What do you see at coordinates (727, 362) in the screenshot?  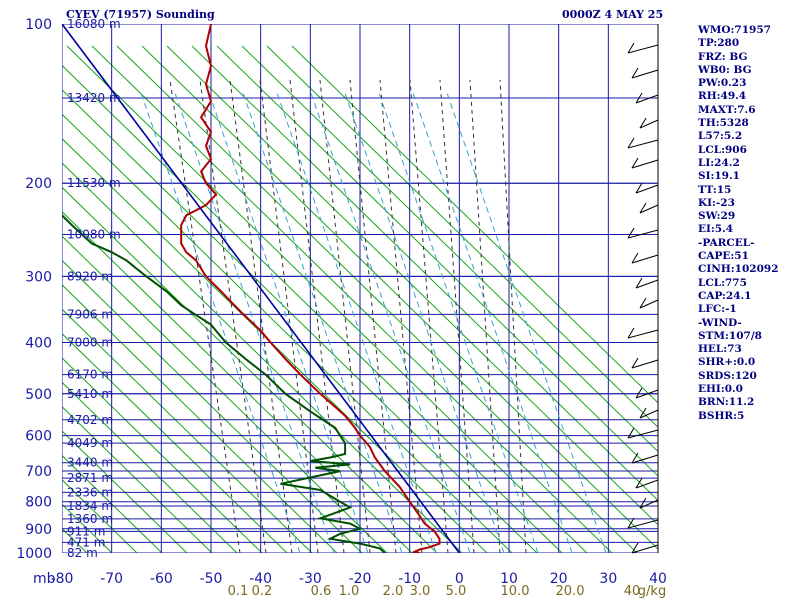 I see `stat-item: SHR+:0.0` at bounding box center [727, 362].